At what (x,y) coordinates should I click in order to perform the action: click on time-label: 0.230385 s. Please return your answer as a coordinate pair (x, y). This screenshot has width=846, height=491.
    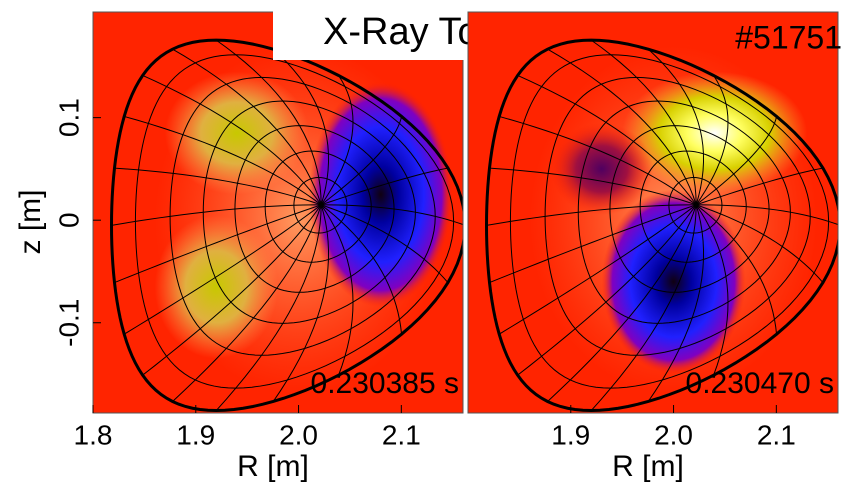
    Looking at the image, I should click on (385, 383).